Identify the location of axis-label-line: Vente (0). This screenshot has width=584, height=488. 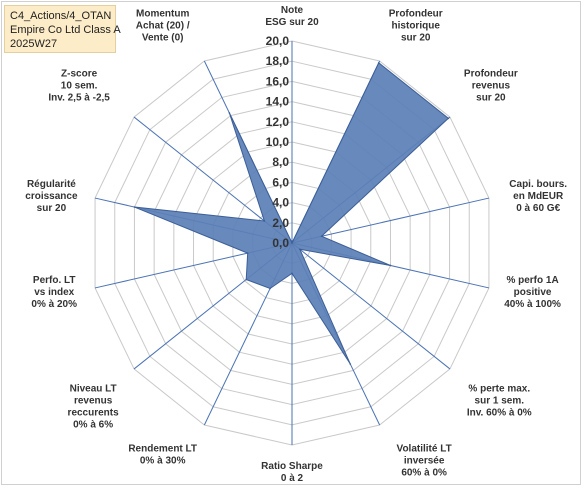
(163, 37).